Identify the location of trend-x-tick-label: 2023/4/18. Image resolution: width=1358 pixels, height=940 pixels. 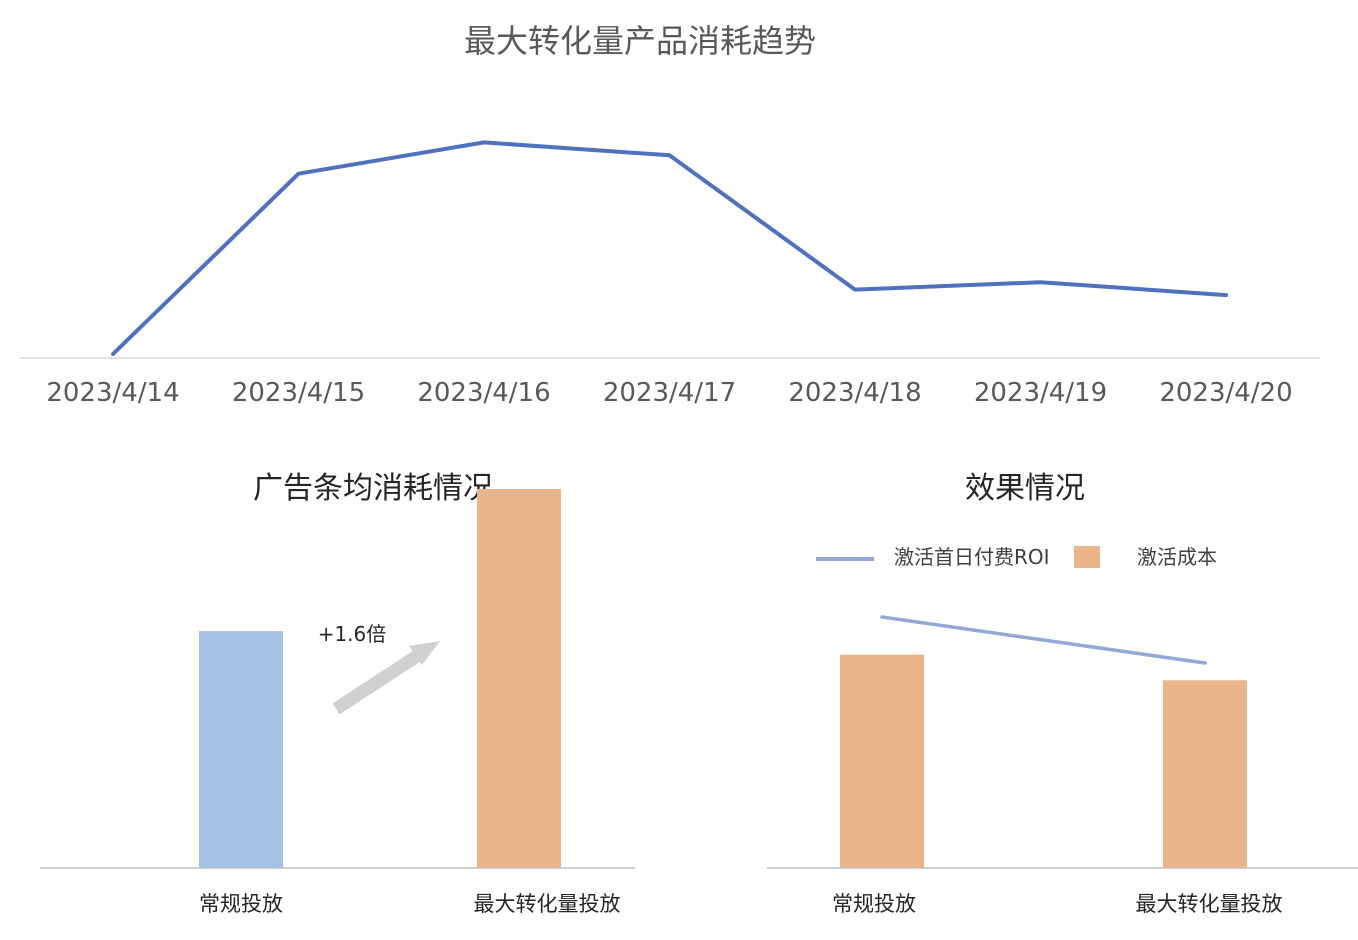
(854, 393).